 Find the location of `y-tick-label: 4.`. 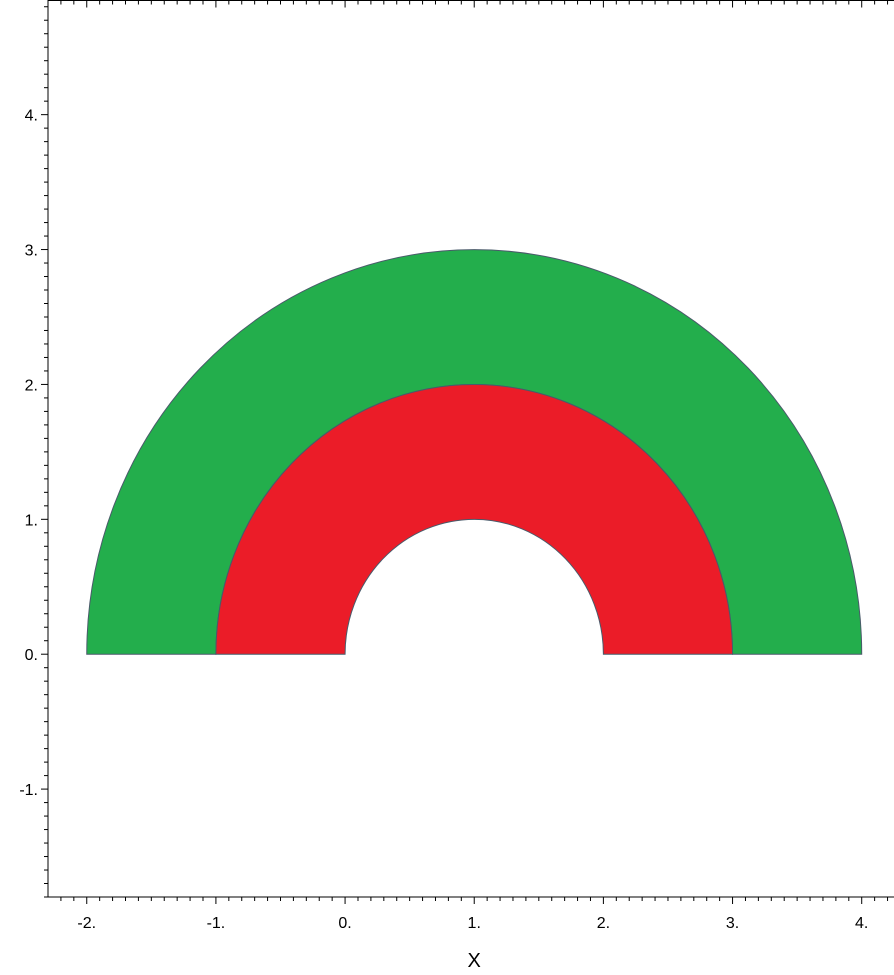

y-tick-label: 4. is located at coordinates (31, 116).